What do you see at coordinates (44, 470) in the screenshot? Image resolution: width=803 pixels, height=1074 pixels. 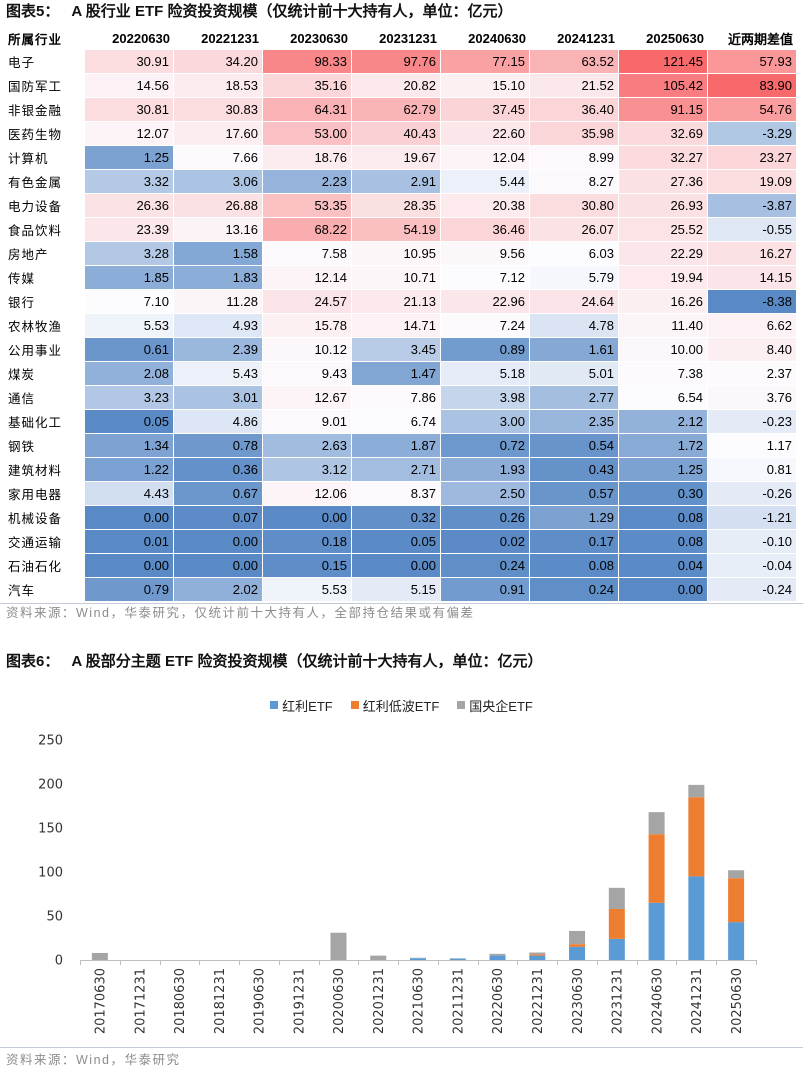 I see `industry-label: 建筑材料` at bounding box center [44, 470].